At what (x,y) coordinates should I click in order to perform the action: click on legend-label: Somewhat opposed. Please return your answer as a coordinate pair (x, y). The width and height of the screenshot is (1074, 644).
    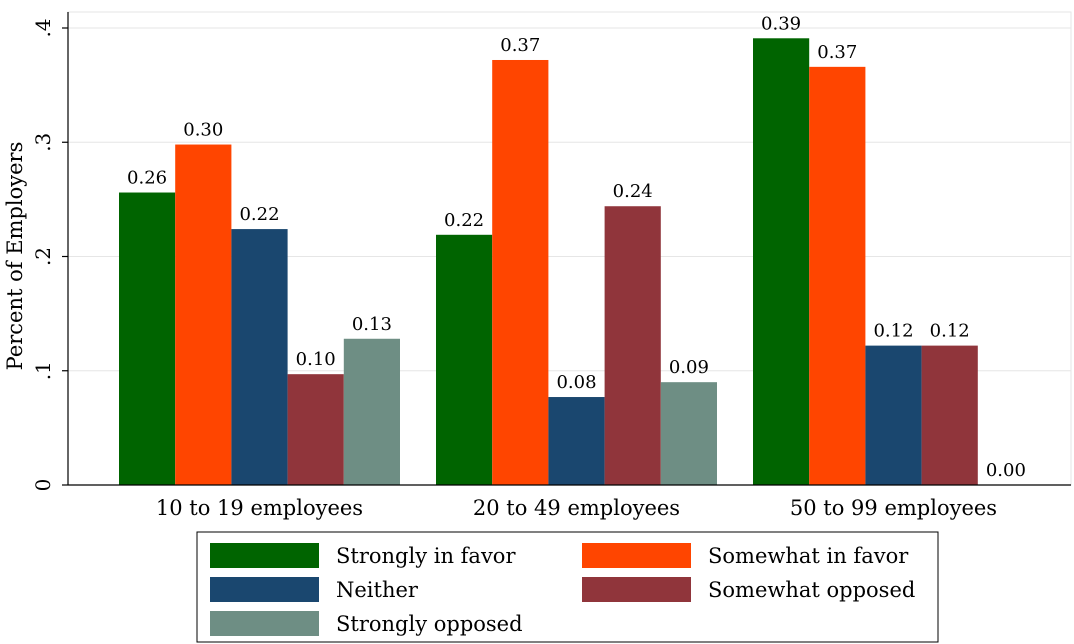
    Looking at the image, I should click on (811, 590).